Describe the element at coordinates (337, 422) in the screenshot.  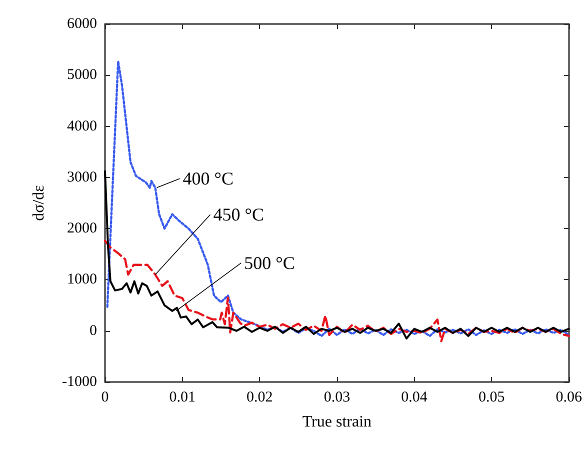
I see `x-axis-title: True strain` at that location.